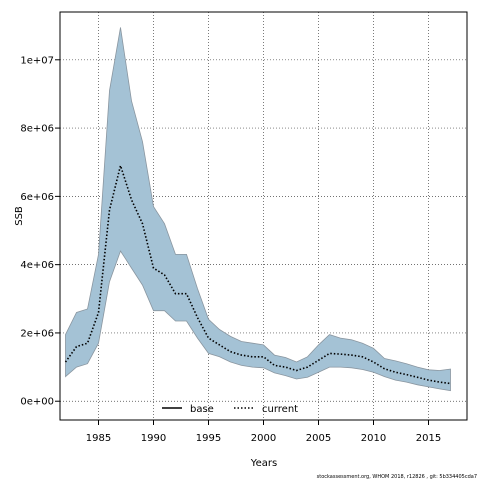 The height and width of the screenshot is (480, 480). What do you see at coordinates (19, 216) in the screenshot?
I see `y-axis-title: SSB` at bounding box center [19, 216].